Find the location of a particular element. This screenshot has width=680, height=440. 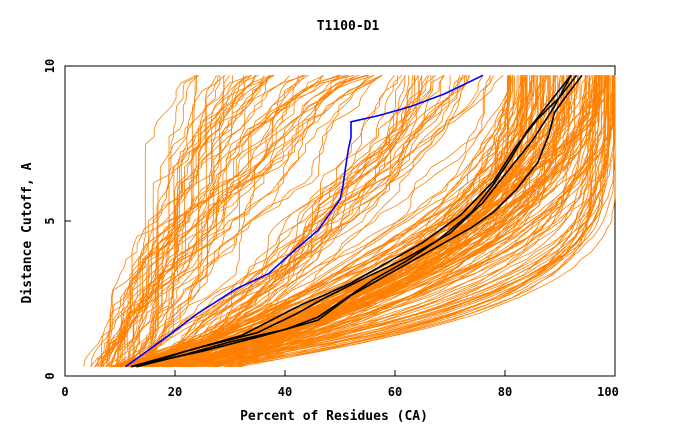

y-tick-label-0: 0 is located at coordinates (50, 375).